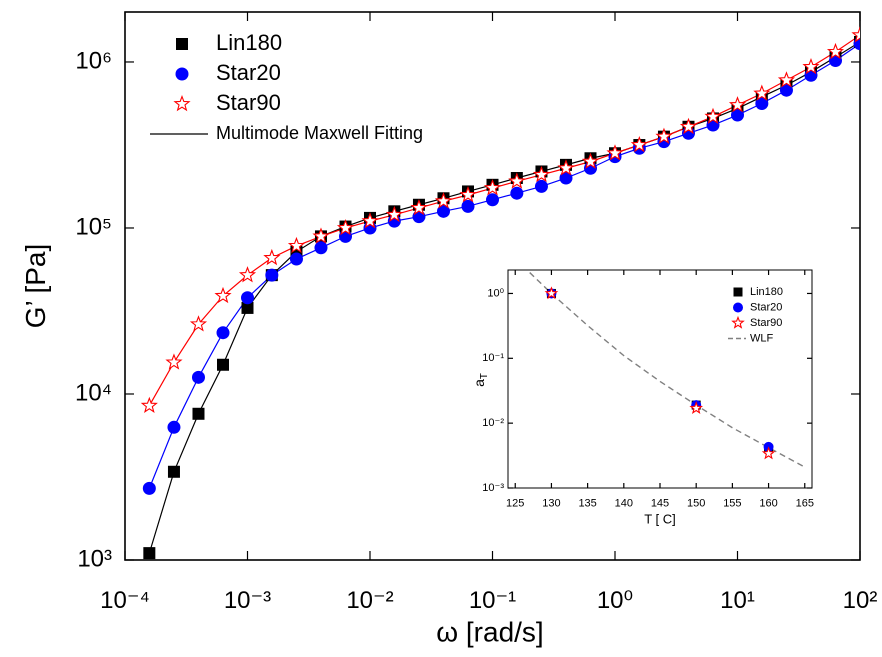 This screenshot has width=882, height=657. I want to click on y-tick-label: 10³, so click(94, 558).